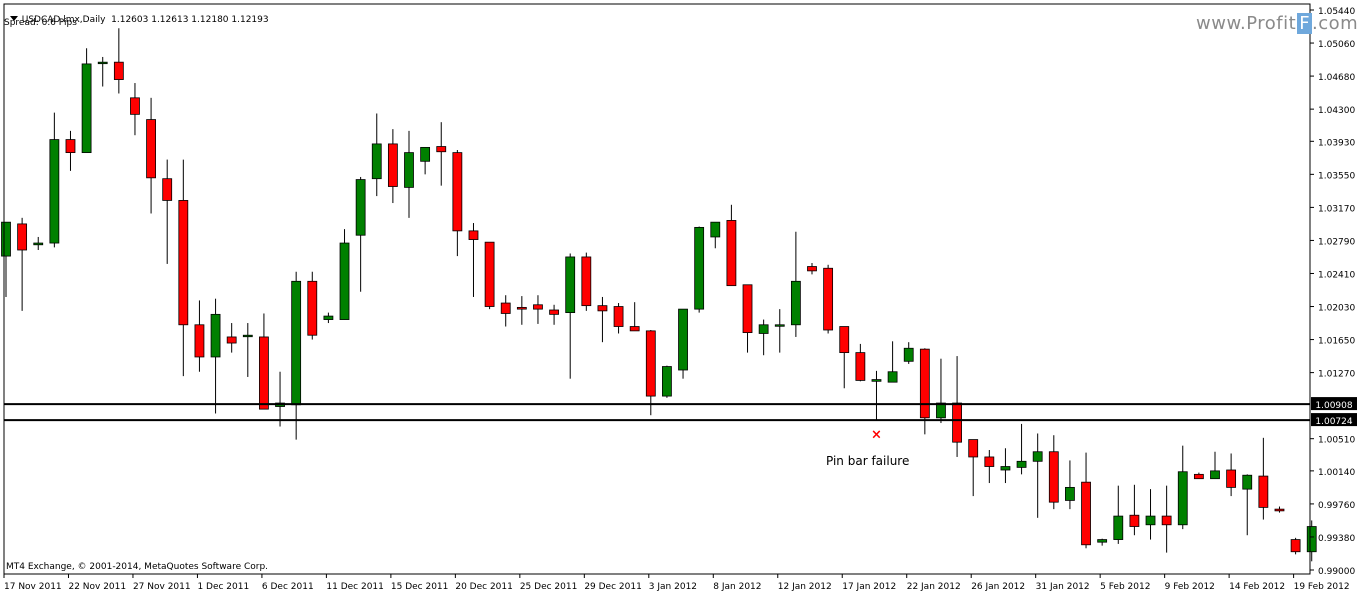  Describe the element at coordinates (1336, 209) in the screenshot. I see `y-tick-label: 1.03170` at that location.